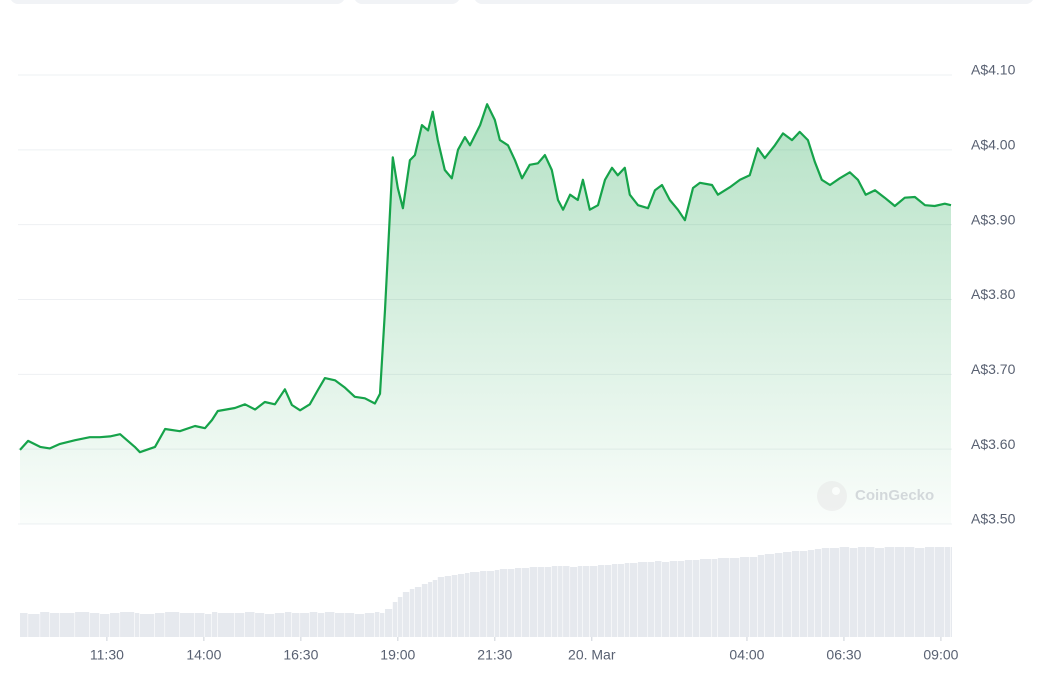 The width and height of the screenshot is (1057, 687). I want to click on x-tick-label: 09:00, so click(940, 655).